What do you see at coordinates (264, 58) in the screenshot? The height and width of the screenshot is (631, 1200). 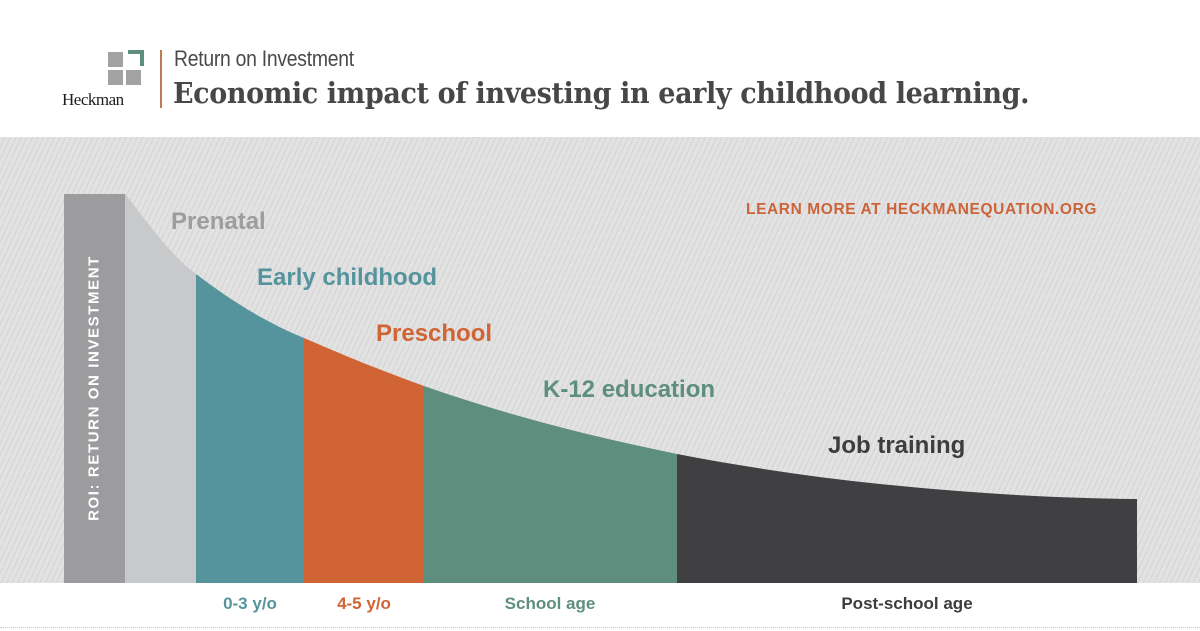 I see `subtitle: Return on Investment` at bounding box center [264, 58].